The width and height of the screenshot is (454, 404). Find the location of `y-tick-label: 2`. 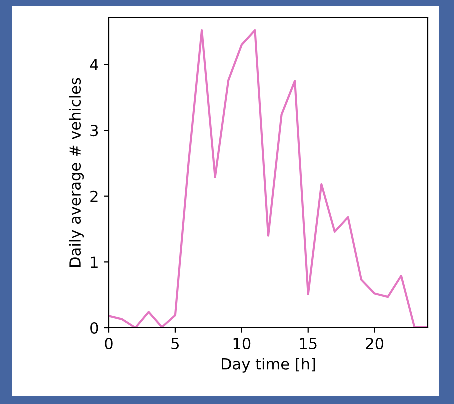

y-tick-label: 2 is located at coordinates (94, 196).